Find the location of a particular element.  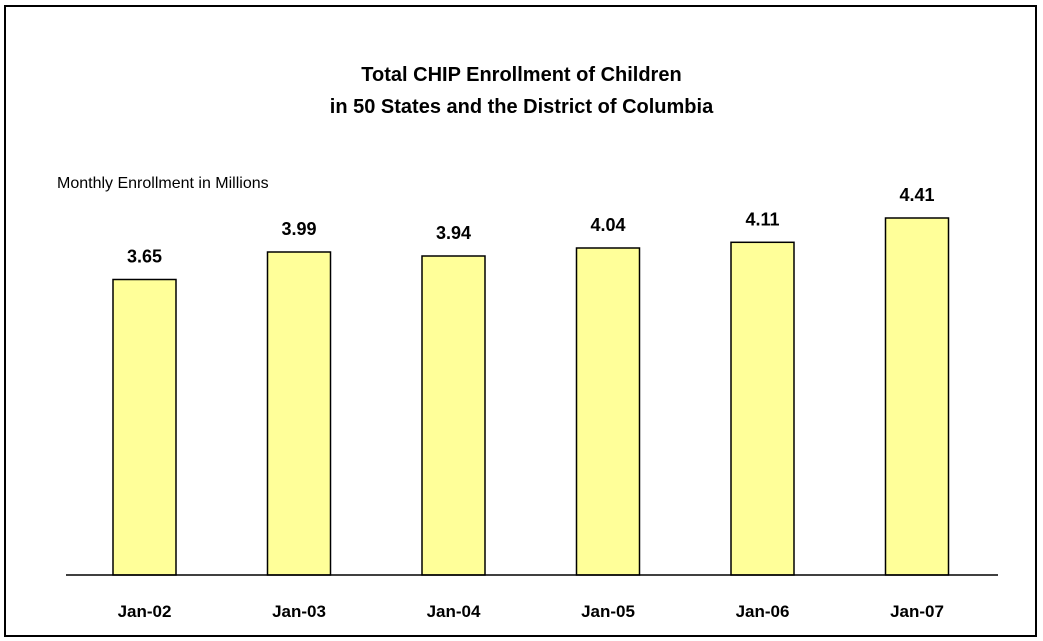

x-tick-label-Jan-04: Jan-04 is located at coordinates (454, 611).